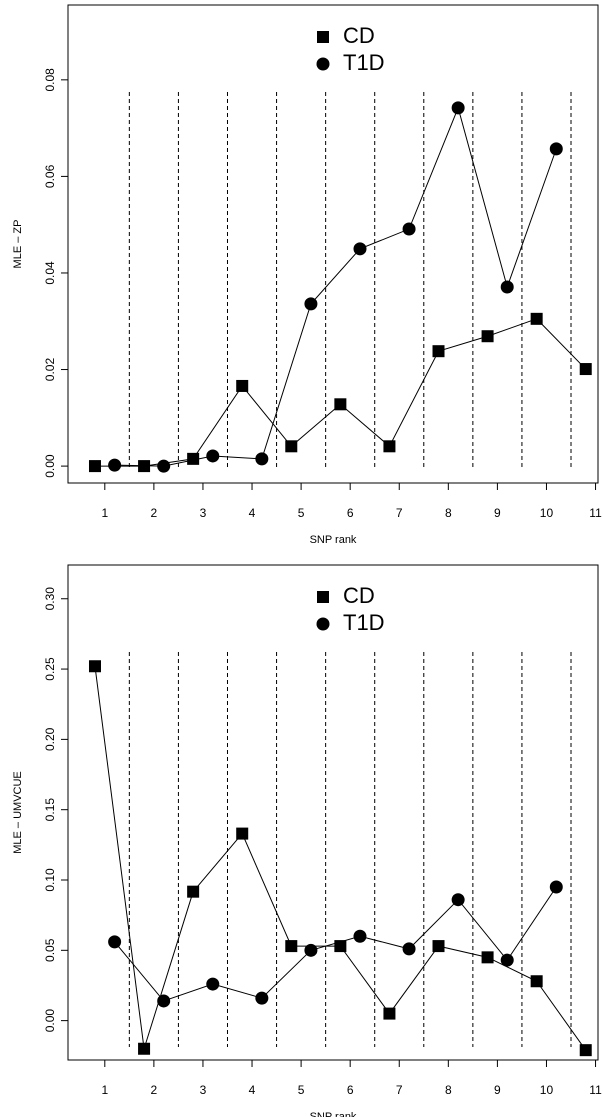 The height and width of the screenshot is (1117, 603). I want to click on y-tick-label: 0.15, so click(50, 810).